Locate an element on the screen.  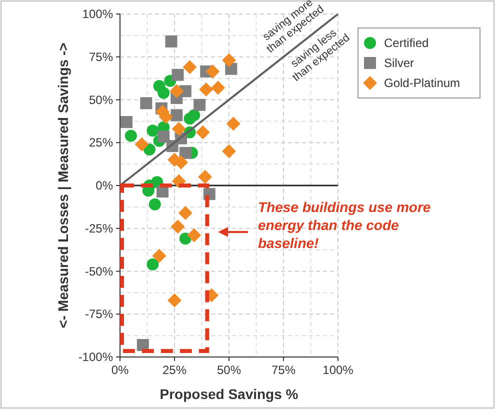
x-tick-label: 25% is located at coordinates (174, 370).